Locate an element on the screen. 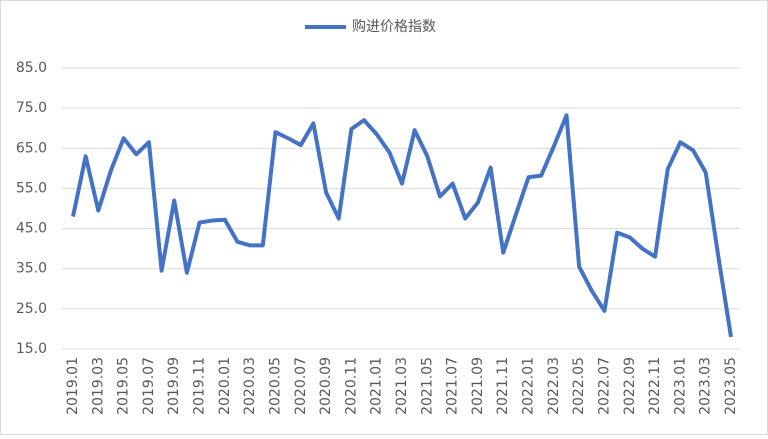 This screenshot has height=439, width=768. y-tick-label: 15.0 is located at coordinates (31, 349).